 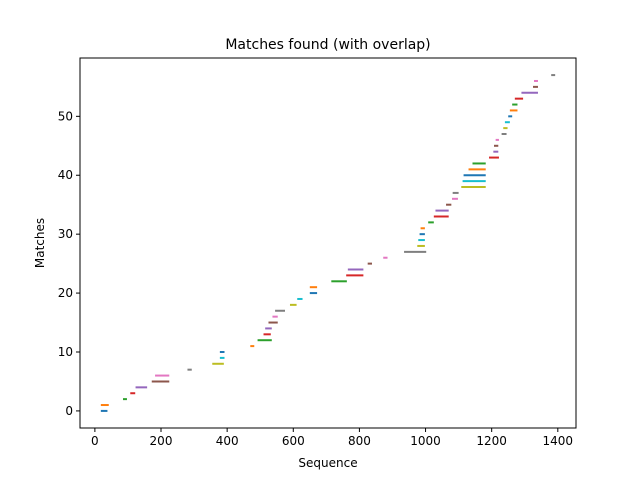 What do you see at coordinates (69, 263) in the screenshot?
I see `y-axis-ticks: 0 10 20 30 40 50` at bounding box center [69, 263].